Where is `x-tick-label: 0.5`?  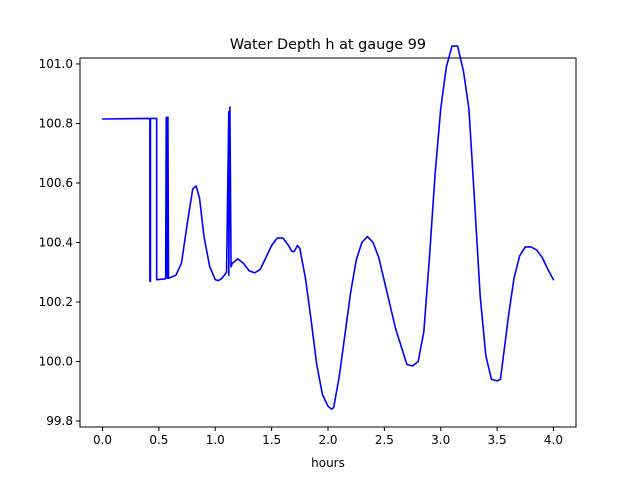 x-tick-label: 0.5 is located at coordinates (158, 440).